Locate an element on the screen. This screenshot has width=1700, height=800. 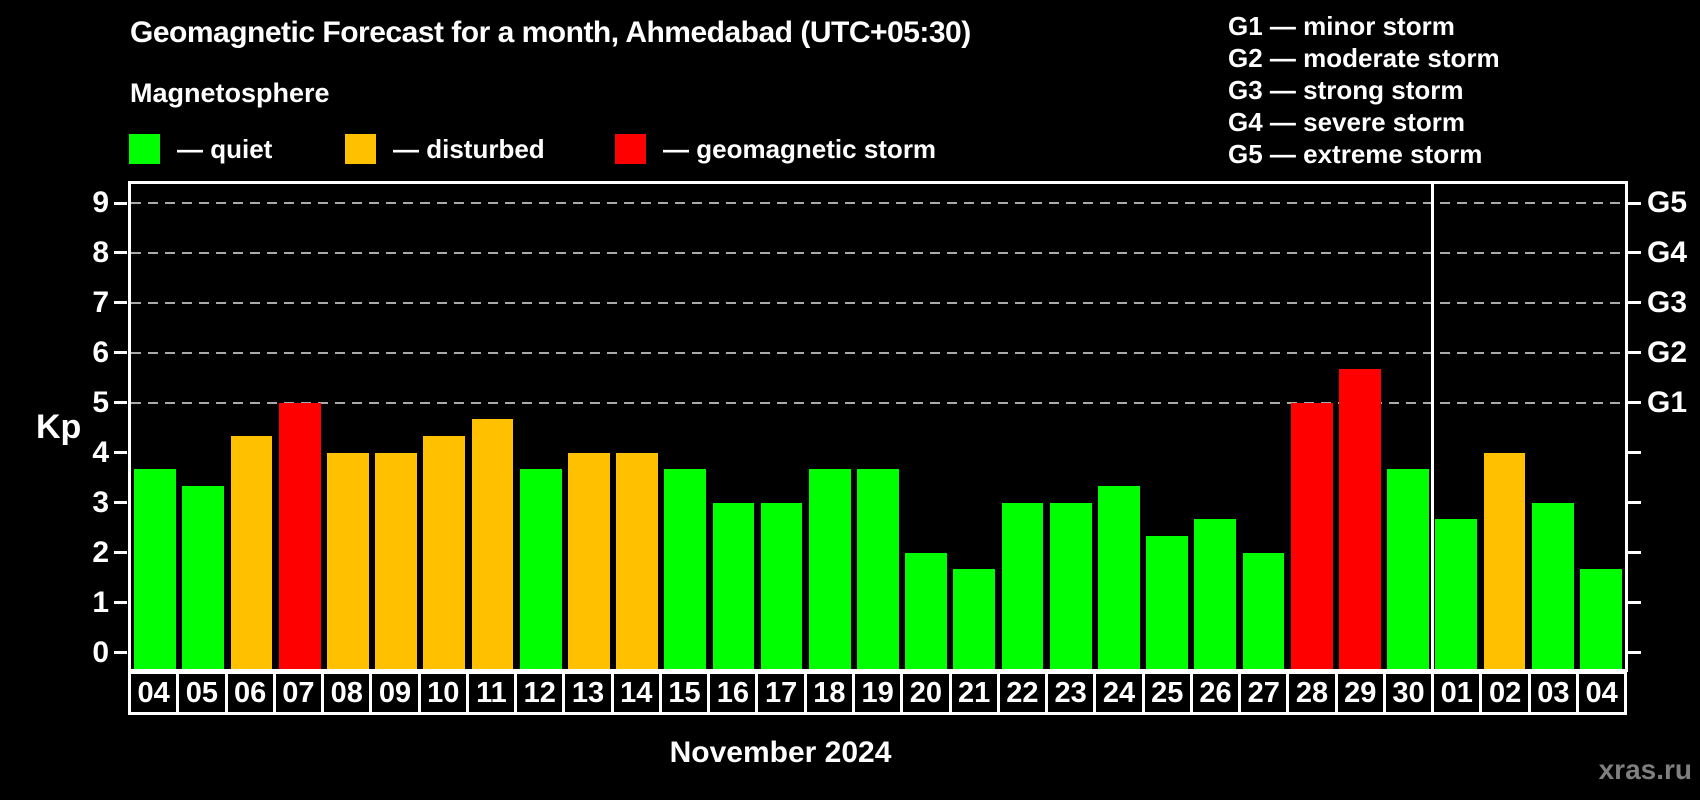
day-cell-nov-23: 23 is located at coordinates (1072, 693).